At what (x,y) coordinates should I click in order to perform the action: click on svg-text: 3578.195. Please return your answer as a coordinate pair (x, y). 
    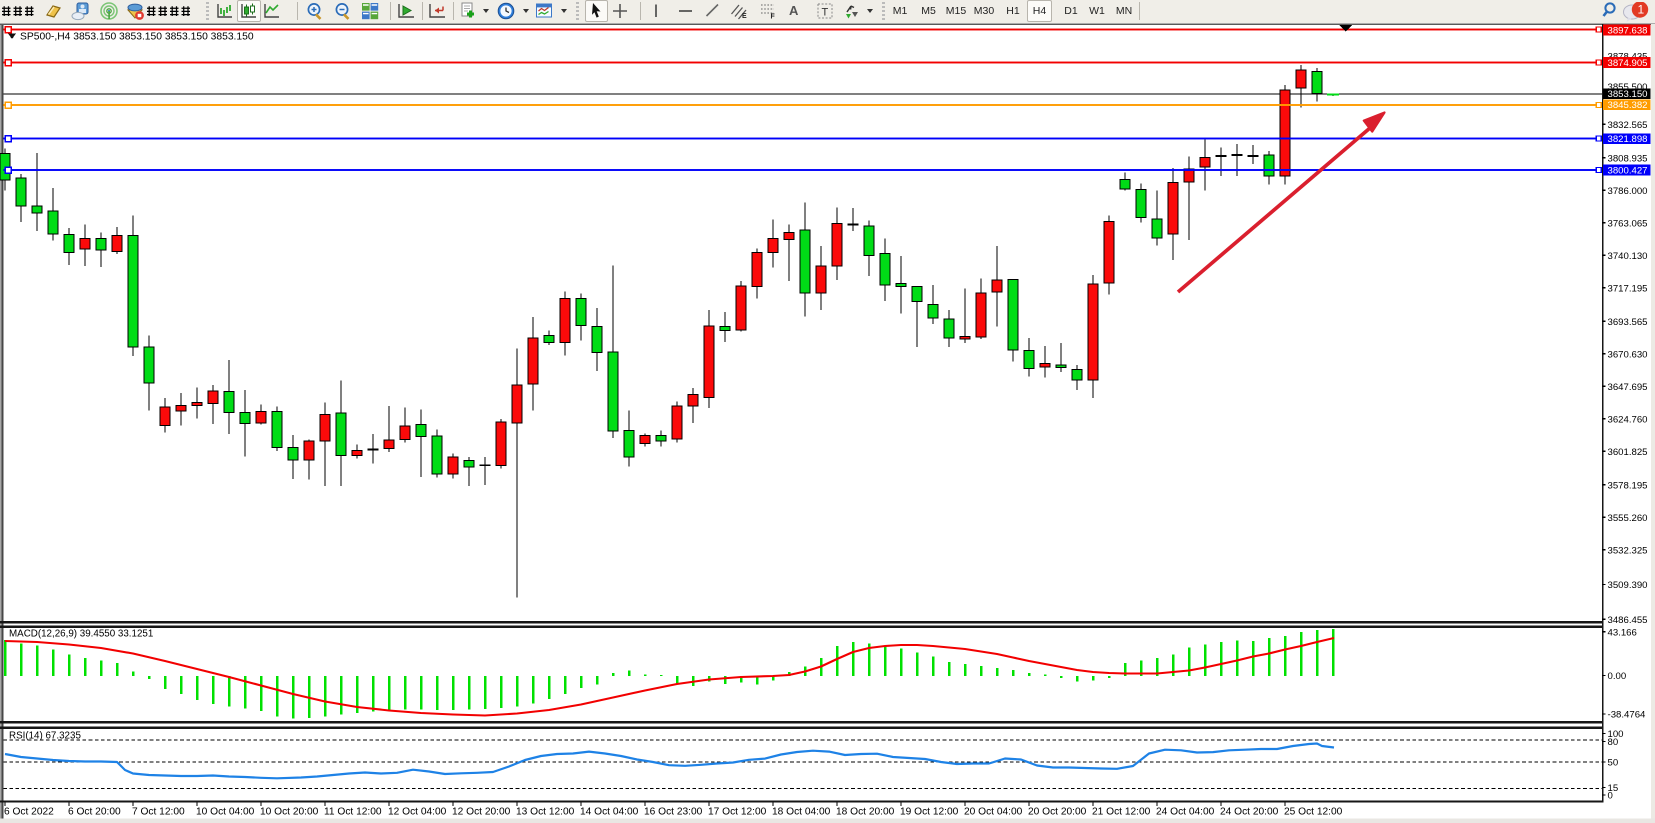
    Looking at the image, I should click on (1628, 485).